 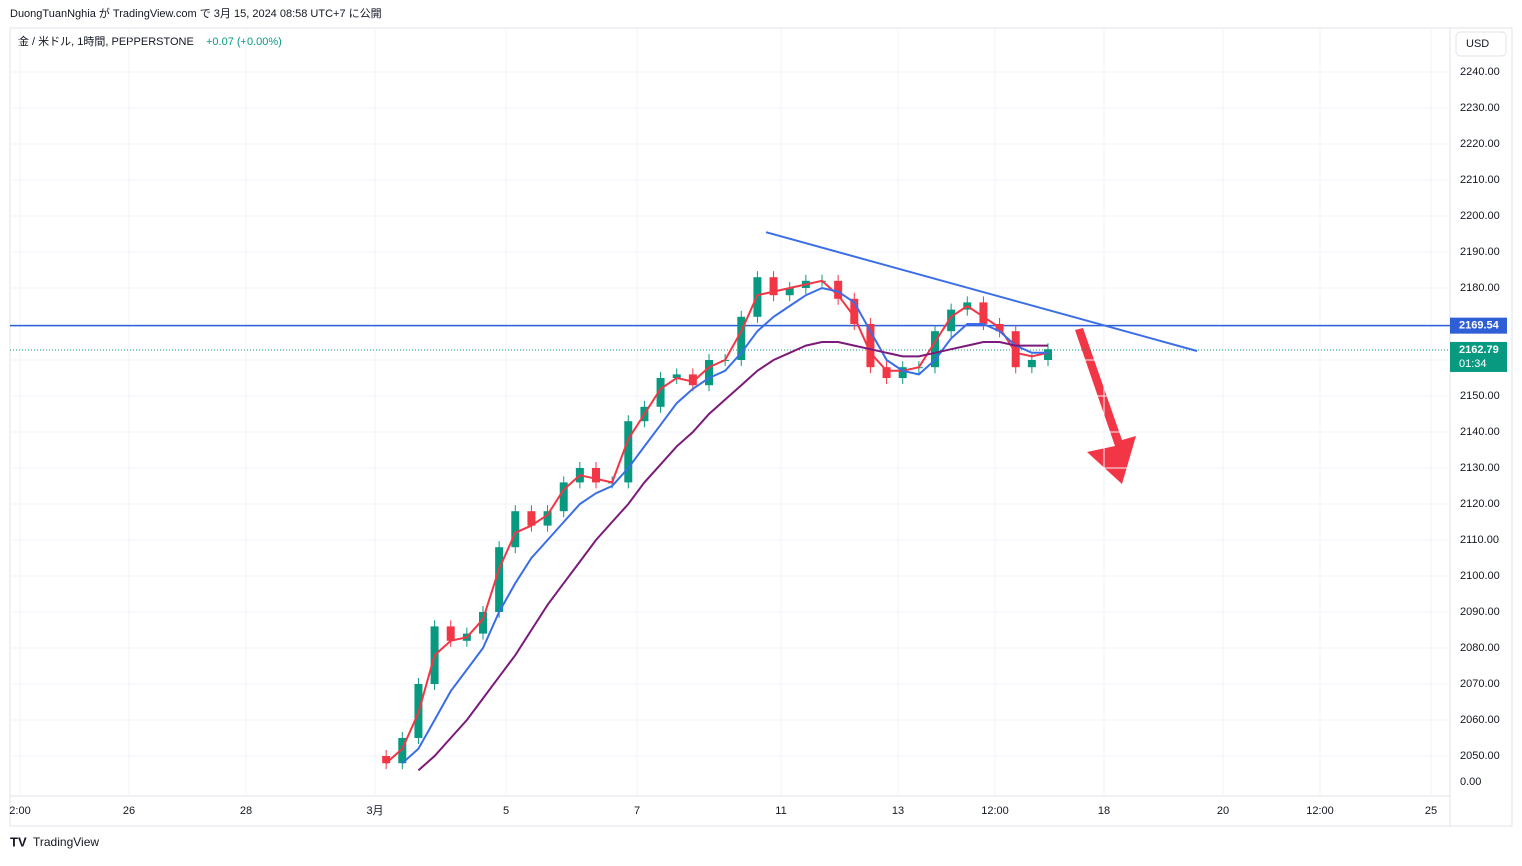 What do you see at coordinates (1477, 44) in the screenshot?
I see `currency: USD` at bounding box center [1477, 44].